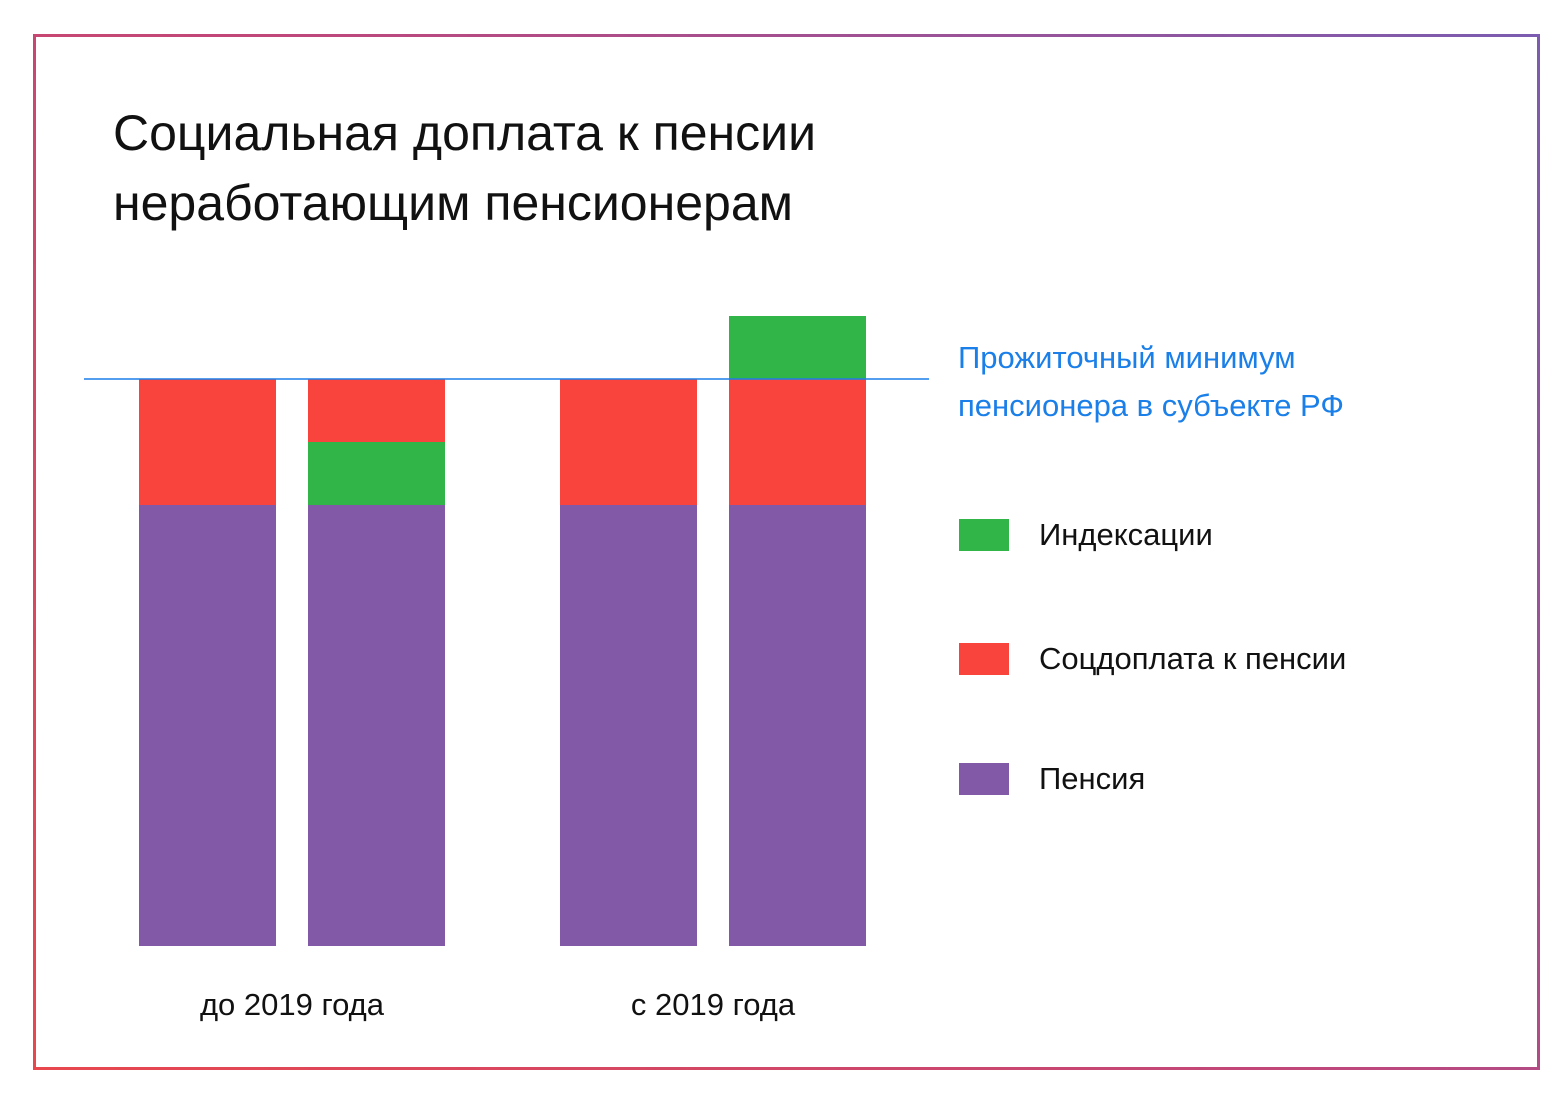 This screenshot has width=1567, height=1102. I want to click on legend-label-social-supplement: Соцдоплата к пенсии, so click(1193, 658).